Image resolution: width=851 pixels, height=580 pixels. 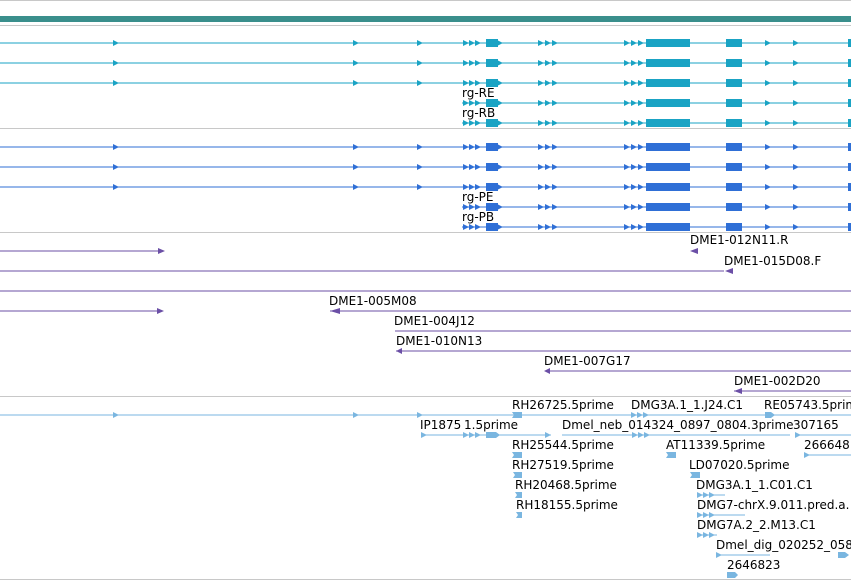 What do you see at coordinates (478, 113) in the screenshot?
I see `transcript-label: rg-RB` at bounding box center [478, 113].